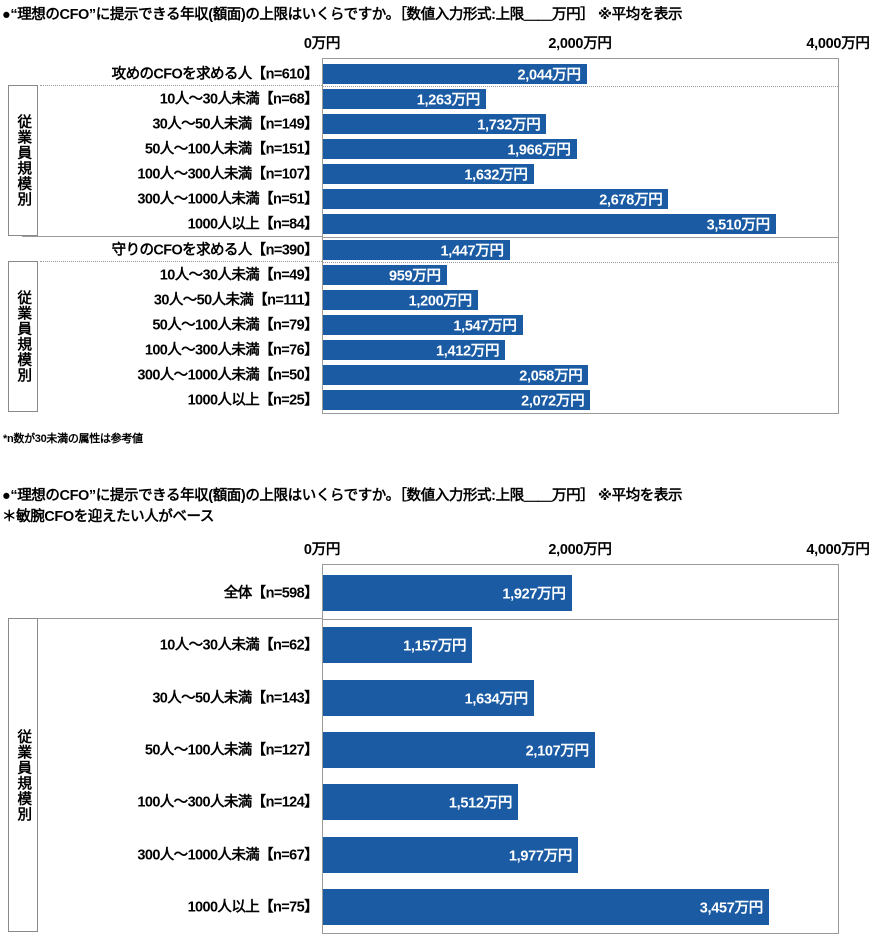 The image size is (894, 940). I want to click on bar: 1,512万円, so click(421, 802).